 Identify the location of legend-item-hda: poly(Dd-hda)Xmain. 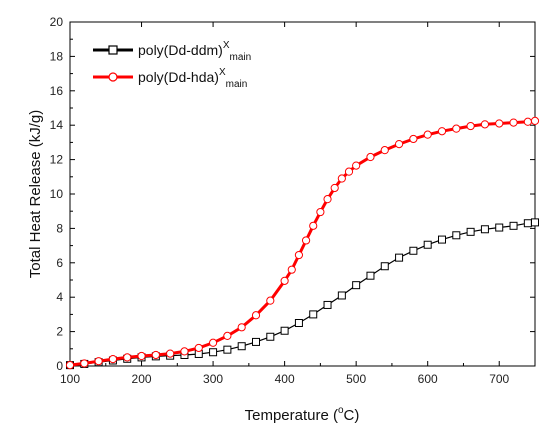
(170, 78).